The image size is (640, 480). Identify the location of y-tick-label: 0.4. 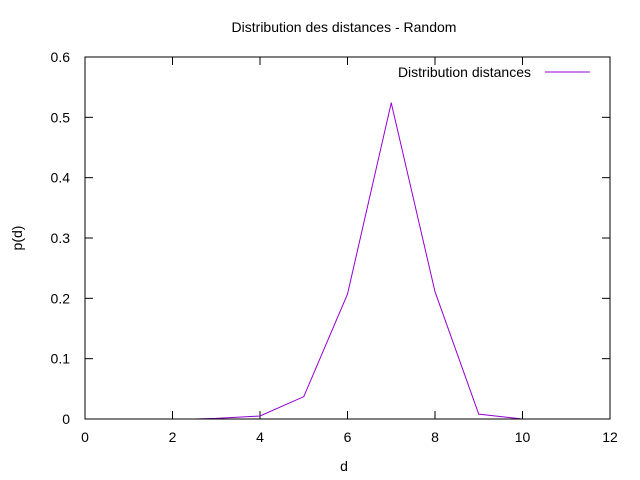
(61, 178).